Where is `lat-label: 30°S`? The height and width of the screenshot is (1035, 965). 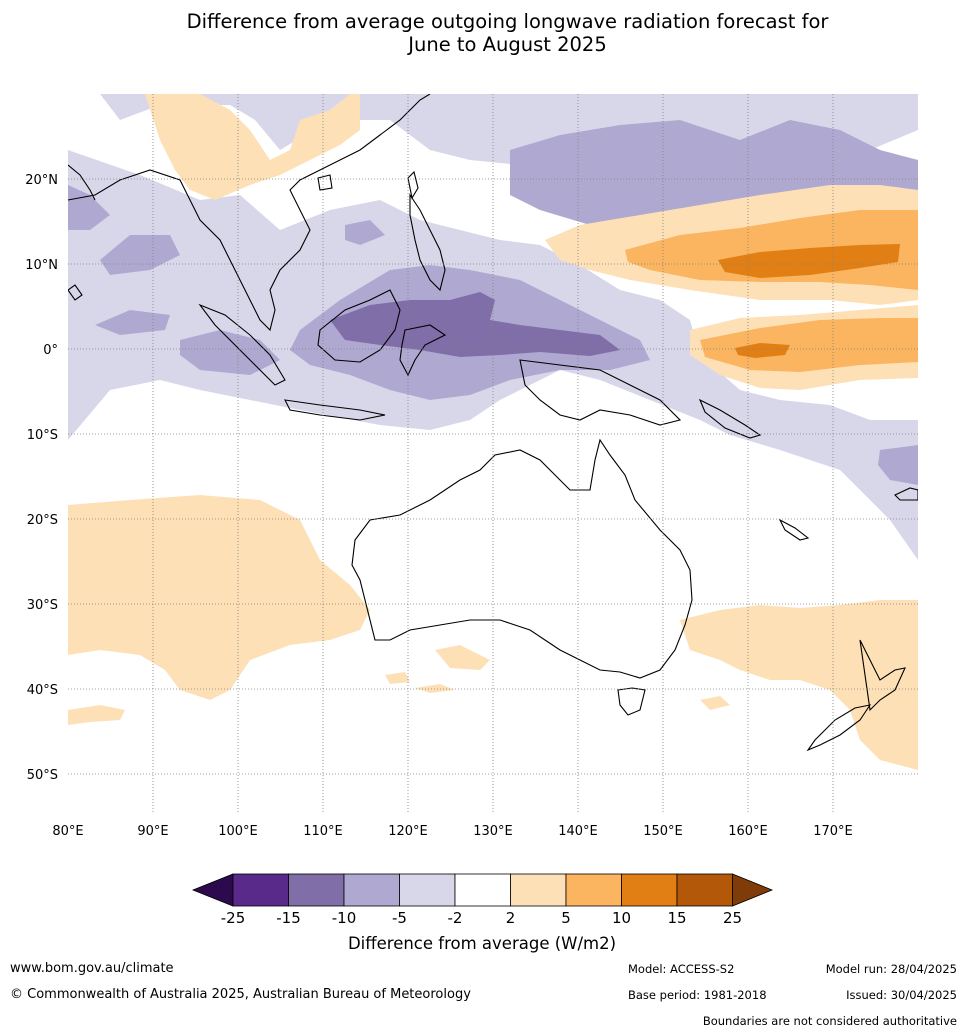
lat-label: 30°S is located at coordinates (42, 605).